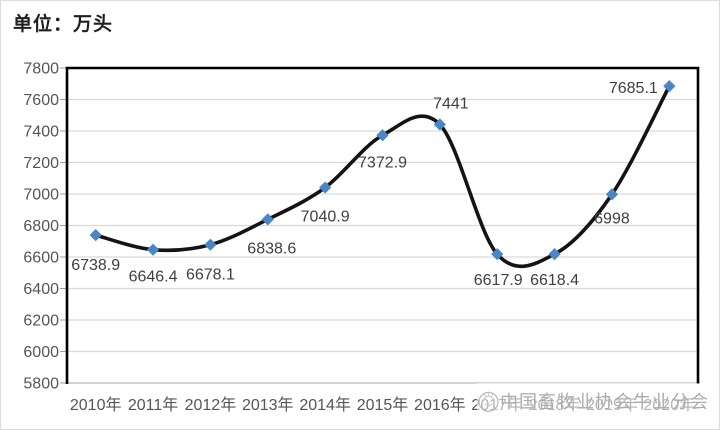  Describe the element at coordinates (554, 280) in the screenshot. I see `data-label: 6618.4` at that location.